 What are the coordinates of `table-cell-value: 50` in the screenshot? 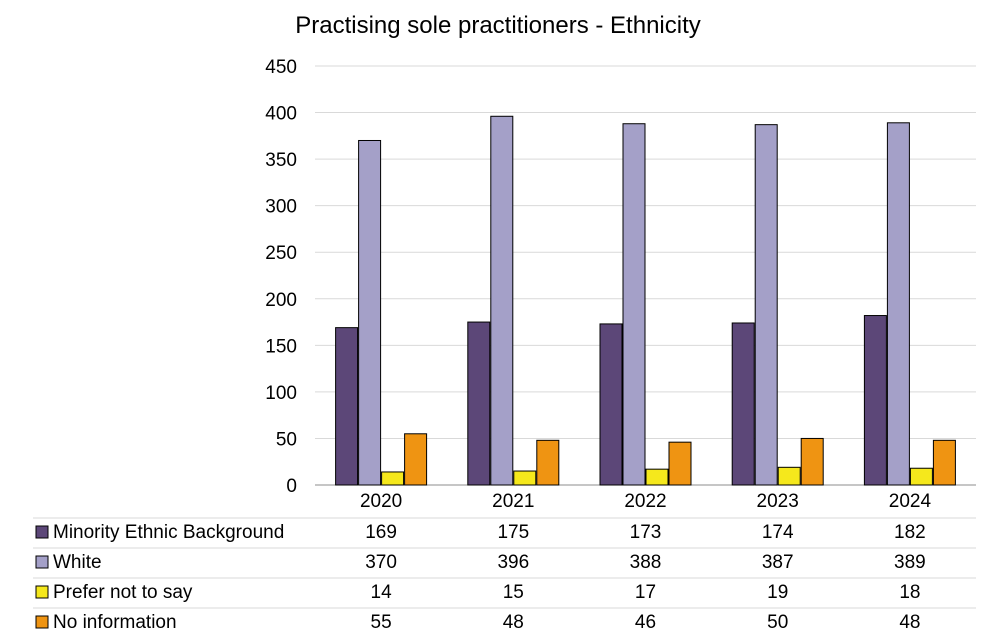 It's located at (777, 622).